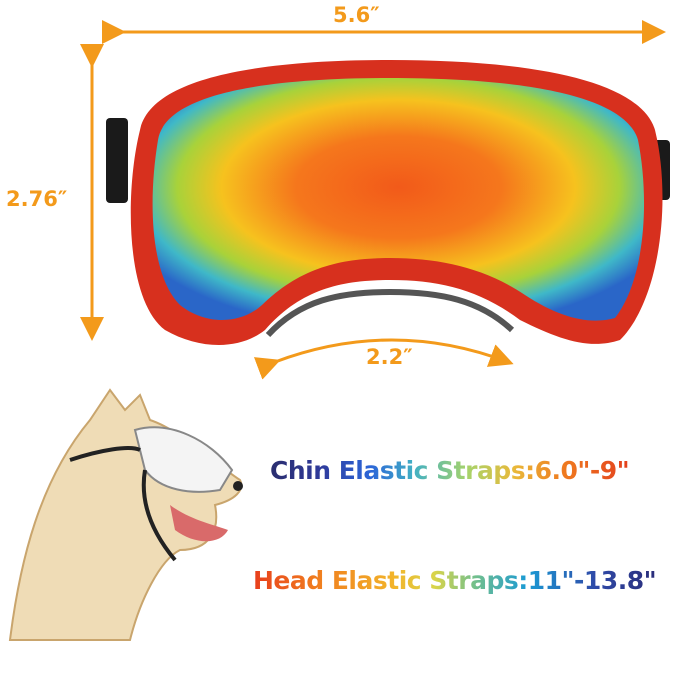 The width and height of the screenshot is (679, 673). I want to click on width-label: 5.6″, so click(356, 15).